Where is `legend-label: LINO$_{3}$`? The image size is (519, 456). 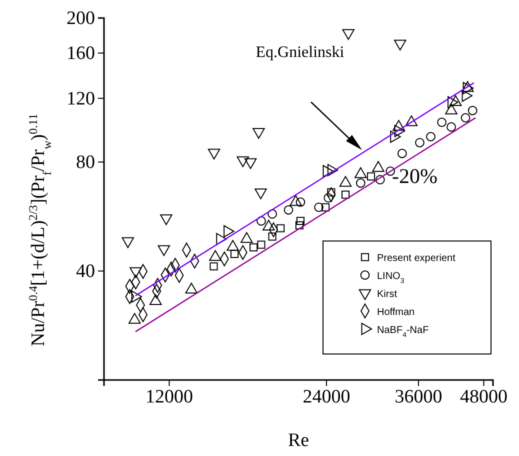 legend-label: LINO$_{3}$ is located at coordinates (390, 278).